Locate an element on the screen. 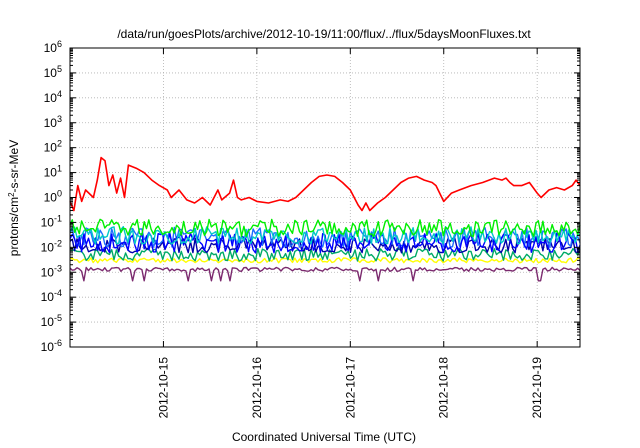 This screenshot has height=448, width=640. y-tick-label: 10³ is located at coordinates (53, 122).